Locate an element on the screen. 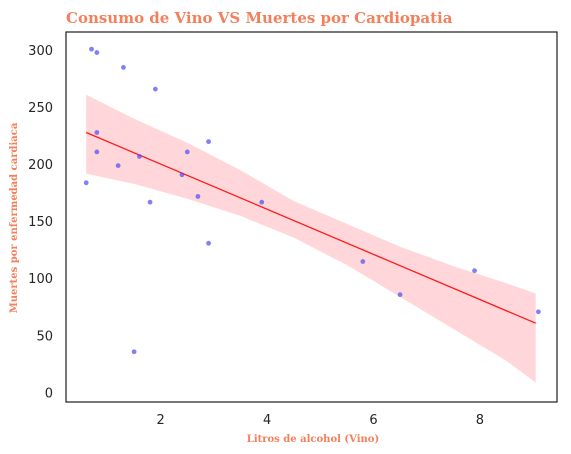 Image resolution: width=571 pixels, height=454 pixels. y-tick-label: 300 is located at coordinates (40, 51).